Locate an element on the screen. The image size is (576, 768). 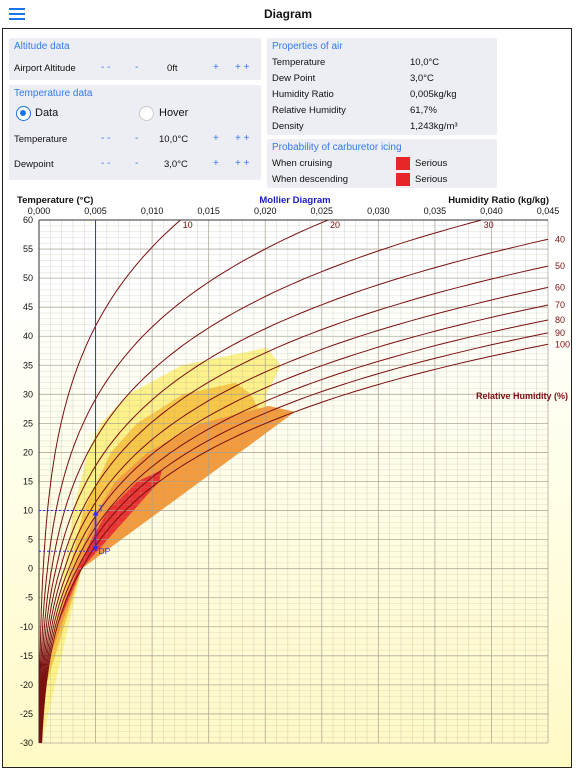
y-tick-label: 5 is located at coordinates (30, 540).